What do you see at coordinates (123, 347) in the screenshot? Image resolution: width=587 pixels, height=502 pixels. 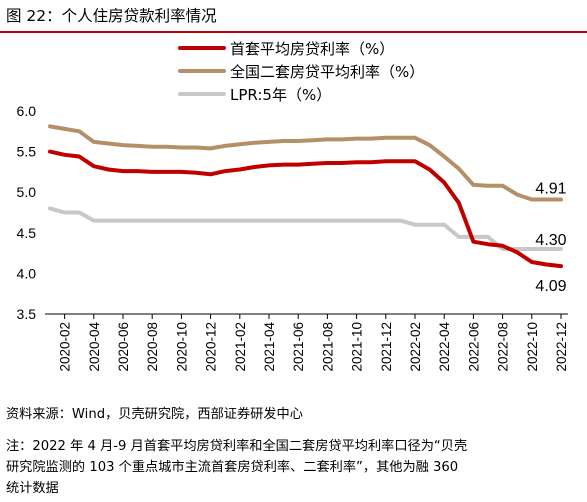 I see `x-tick-label: 2020-06` at bounding box center [123, 347].